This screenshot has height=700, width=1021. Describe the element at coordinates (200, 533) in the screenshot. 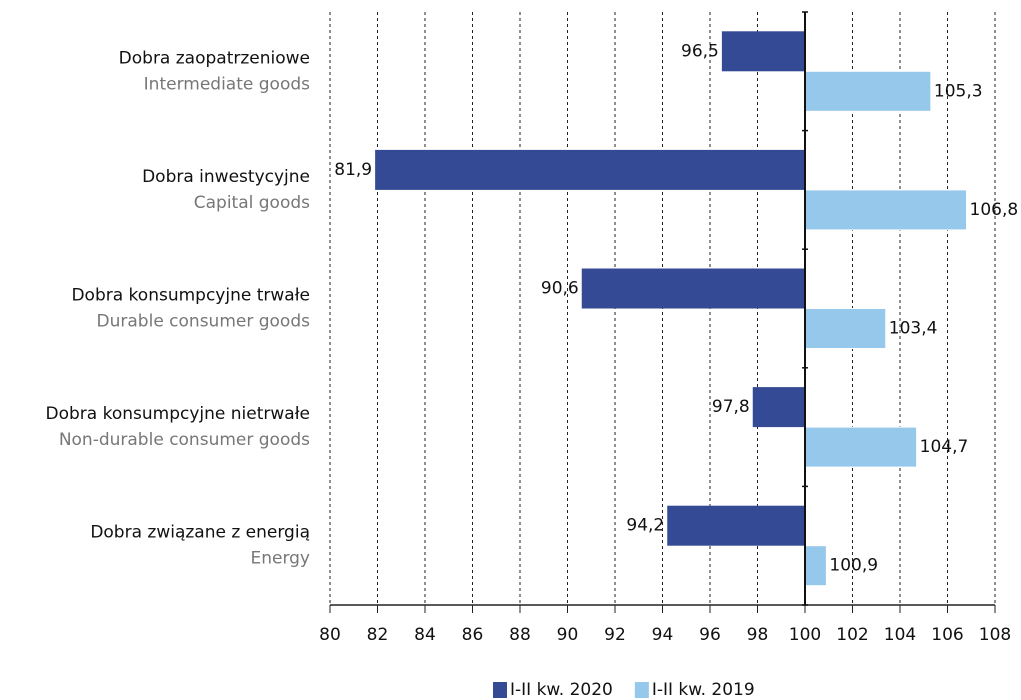

I see `category-label: Dobra związane z energią` at that location.